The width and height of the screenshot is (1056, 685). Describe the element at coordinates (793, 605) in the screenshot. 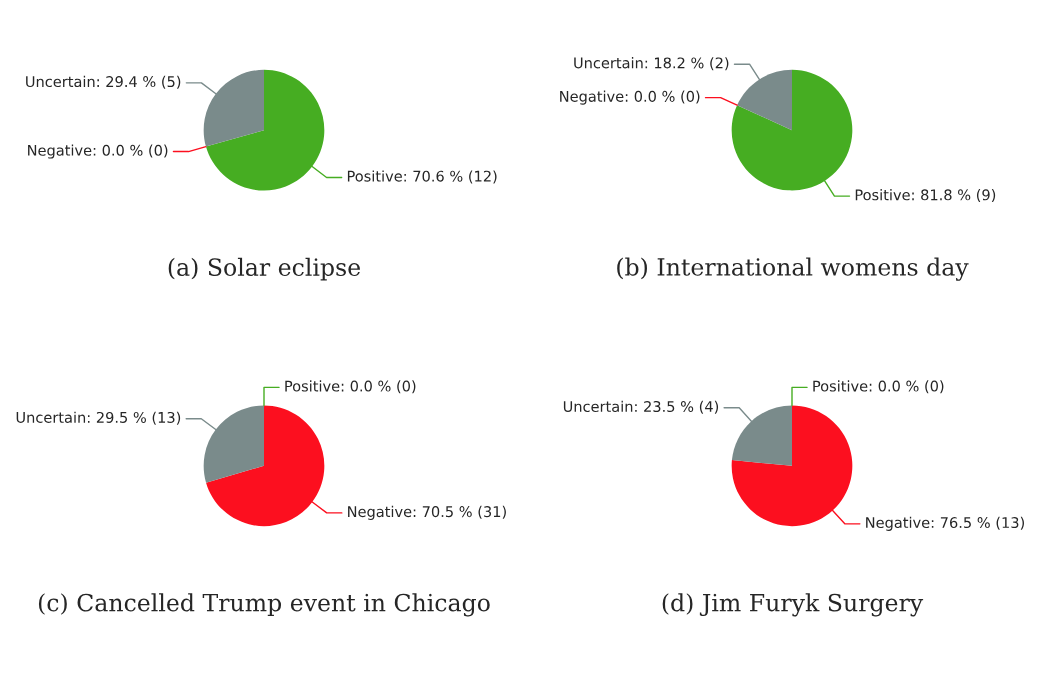

I see `text: (d) Jim Furyk Surgery` at that location.